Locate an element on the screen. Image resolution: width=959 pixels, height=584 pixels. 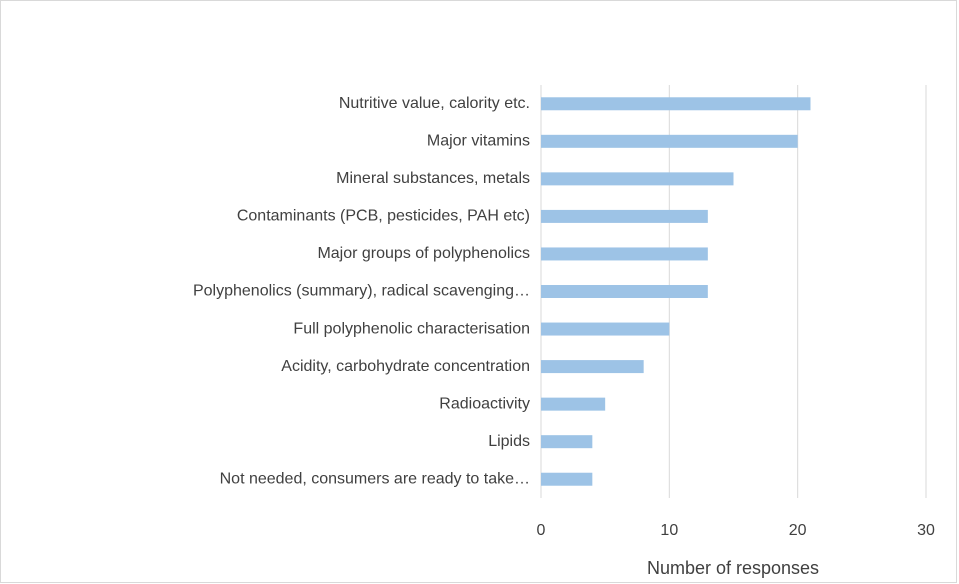
y-tick-label: Full polyphenolic characterisation is located at coordinates (411, 328).